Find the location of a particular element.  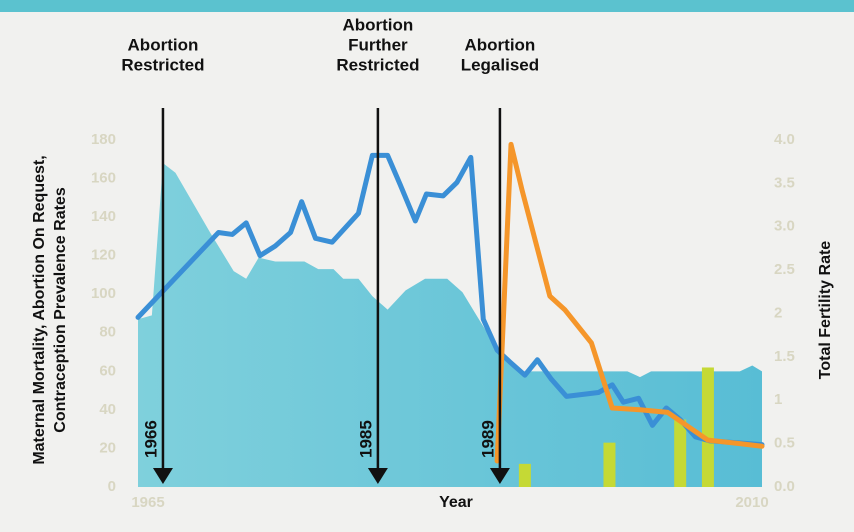

y-tick-label: 180 is located at coordinates (103, 139).